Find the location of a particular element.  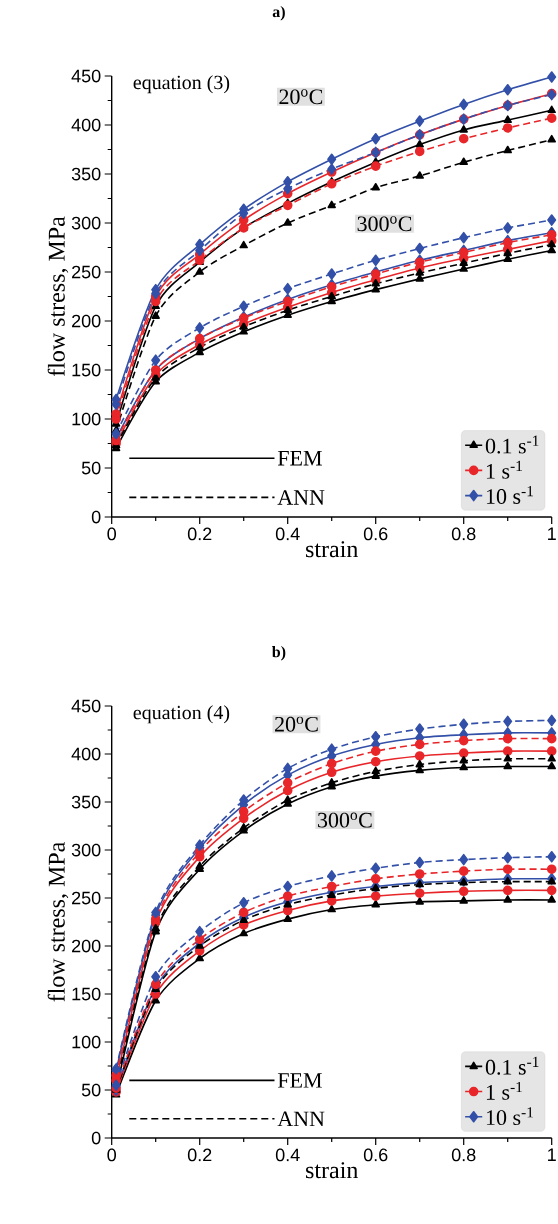

chart-title: b) is located at coordinates (278, 653).